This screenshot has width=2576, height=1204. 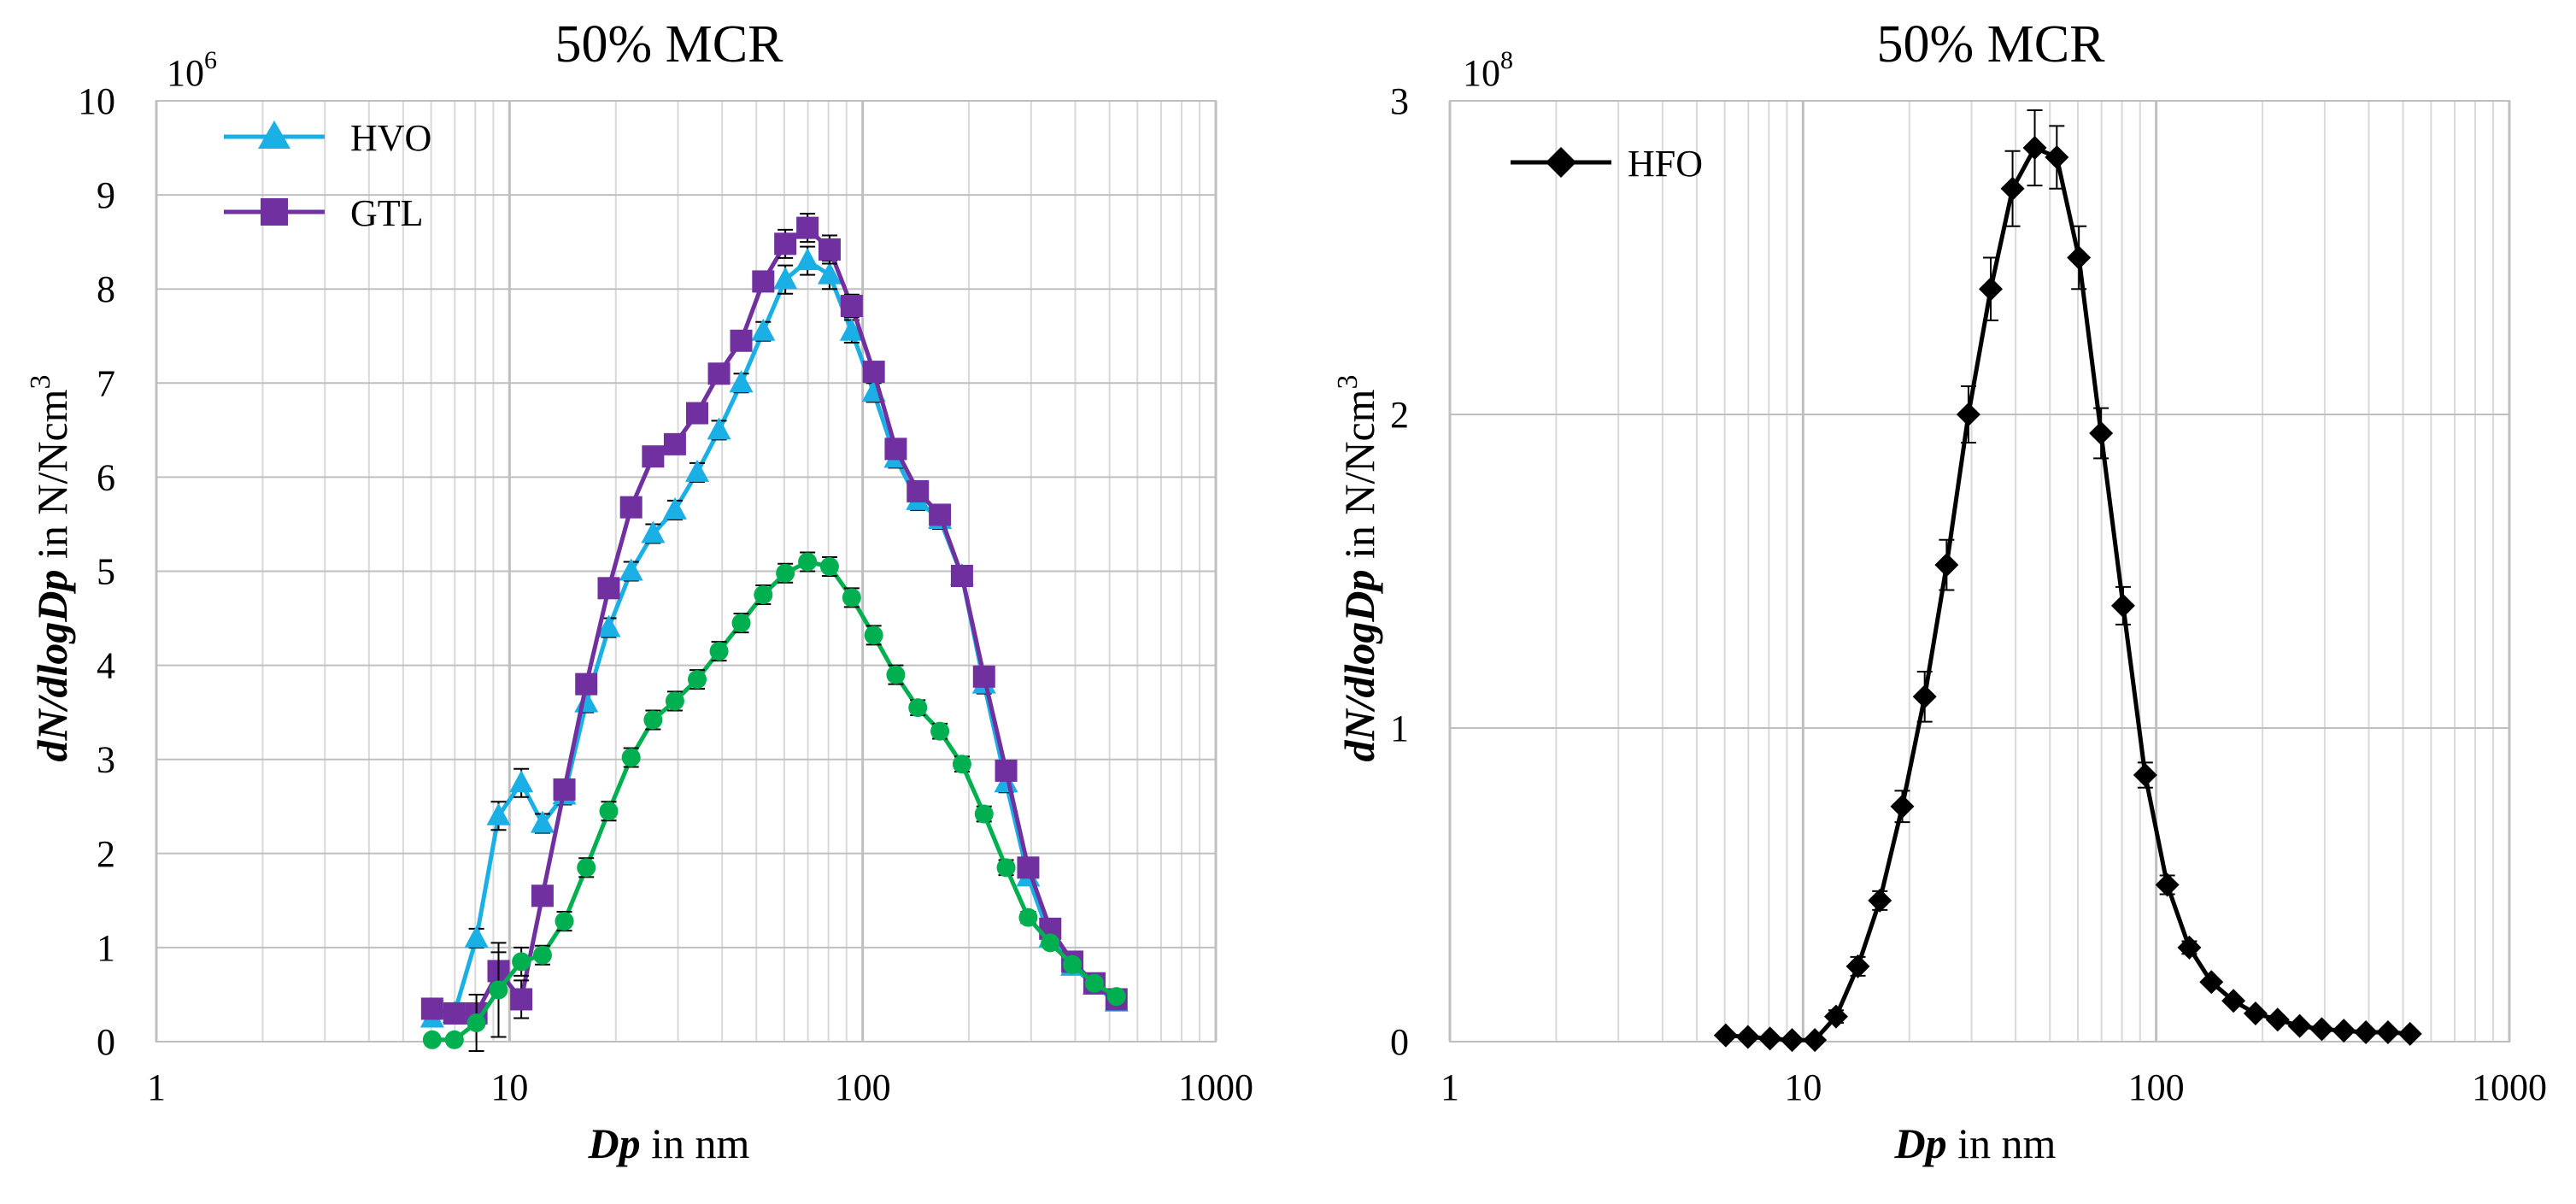 What do you see at coordinates (669, 1143) in the screenshot?
I see `chart-left-x-axis-label: Dp in nm` at bounding box center [669, 1143].